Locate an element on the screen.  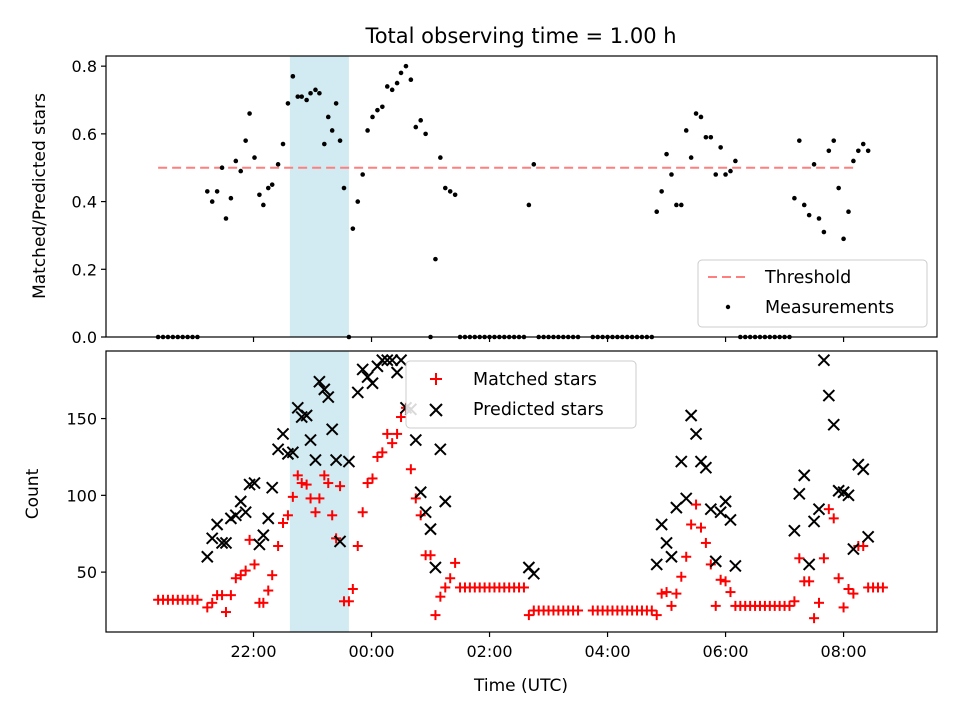
y-tick-label: 0.8 is located at coordinates (84, 66).